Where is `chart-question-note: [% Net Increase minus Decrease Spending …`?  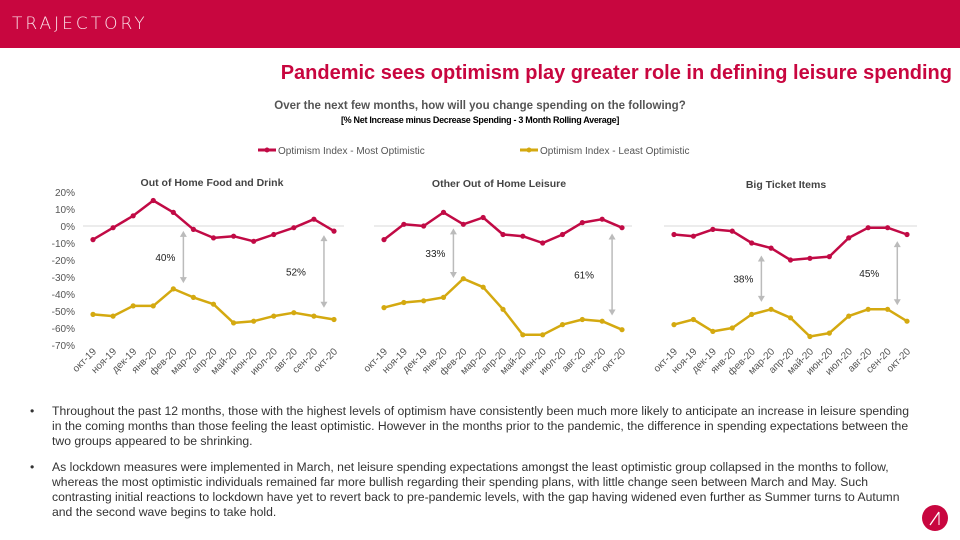 chart-question-note: [% Net Increase minus Decrease Spending … is located at coordinates (480, 120).